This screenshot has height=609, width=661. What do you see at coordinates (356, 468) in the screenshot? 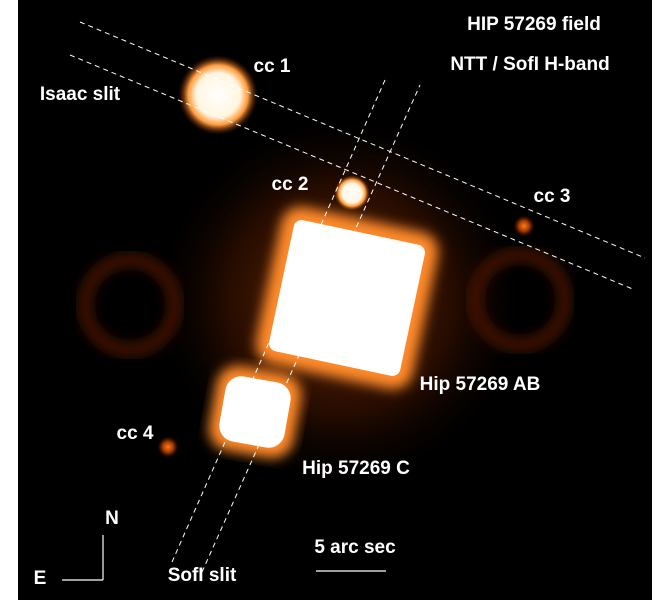
I see `annotation-label: Hip 57269 C` at bounding box center [356, 468].